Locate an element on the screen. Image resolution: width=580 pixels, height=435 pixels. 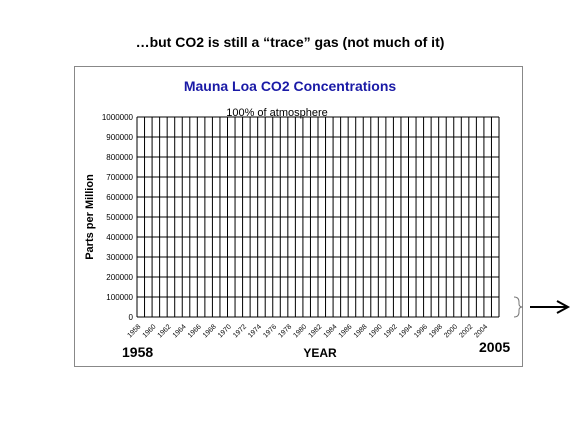
x-tick-label: 1984 is located at coordinates (331, 331).